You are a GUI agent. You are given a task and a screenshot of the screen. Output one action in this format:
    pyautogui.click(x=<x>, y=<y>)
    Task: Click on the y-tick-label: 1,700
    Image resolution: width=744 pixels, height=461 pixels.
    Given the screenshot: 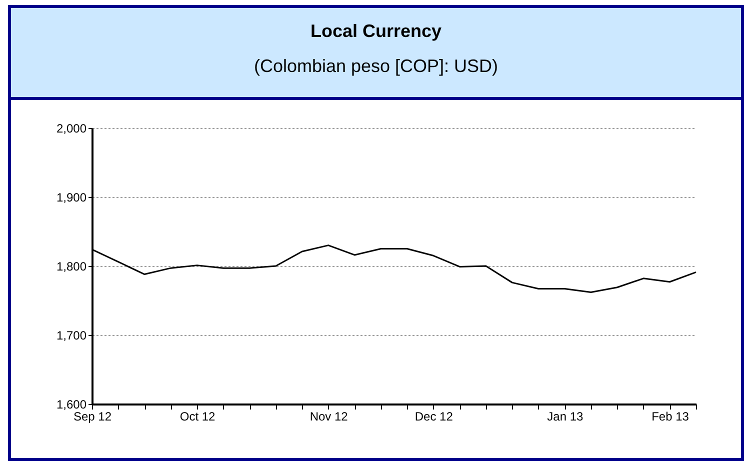 What is the action you would take?
    pyautogui.click(x=71, y=335)
    